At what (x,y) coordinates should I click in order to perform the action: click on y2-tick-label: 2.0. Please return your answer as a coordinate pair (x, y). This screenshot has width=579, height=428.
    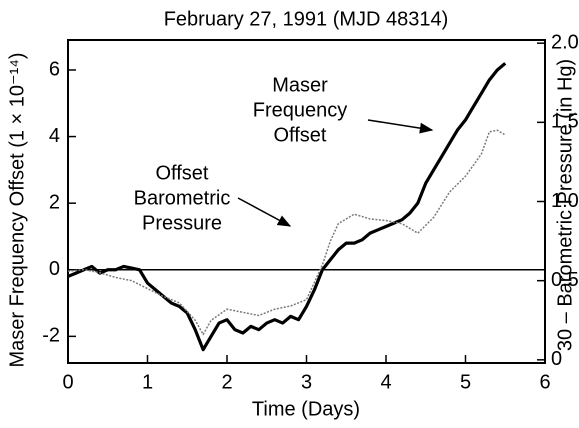
    Looking at the image, I should click on (565, 42).